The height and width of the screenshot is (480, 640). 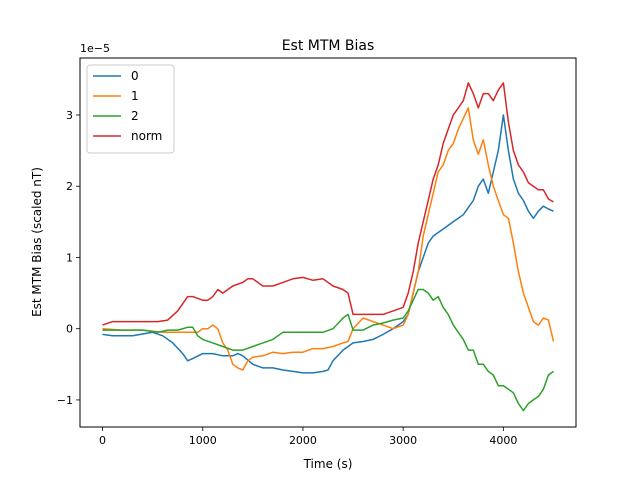 What do you see at coordinates (37, 242) in the screenshot?
I see `y-axis-label: Est MTM Bias (scaled nT)` at bounding box center [37, 242].